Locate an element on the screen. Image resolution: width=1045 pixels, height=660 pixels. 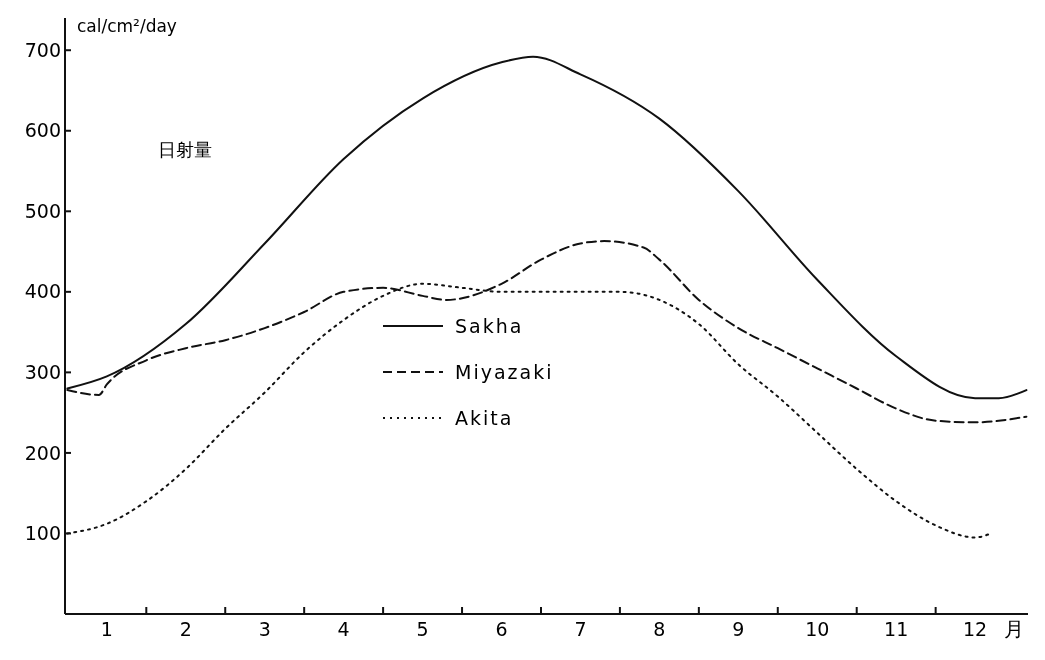
y-tick-label: 500 is located at coordinates (42, 210).